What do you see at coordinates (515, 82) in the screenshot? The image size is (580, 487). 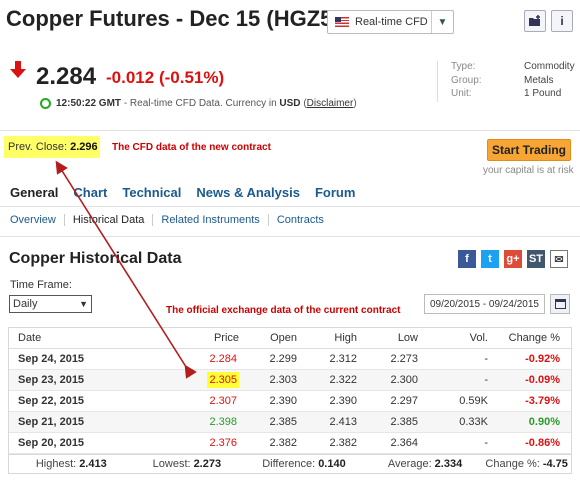 I see `meta-row: Group: Metals` at bounding box center [515, 82].